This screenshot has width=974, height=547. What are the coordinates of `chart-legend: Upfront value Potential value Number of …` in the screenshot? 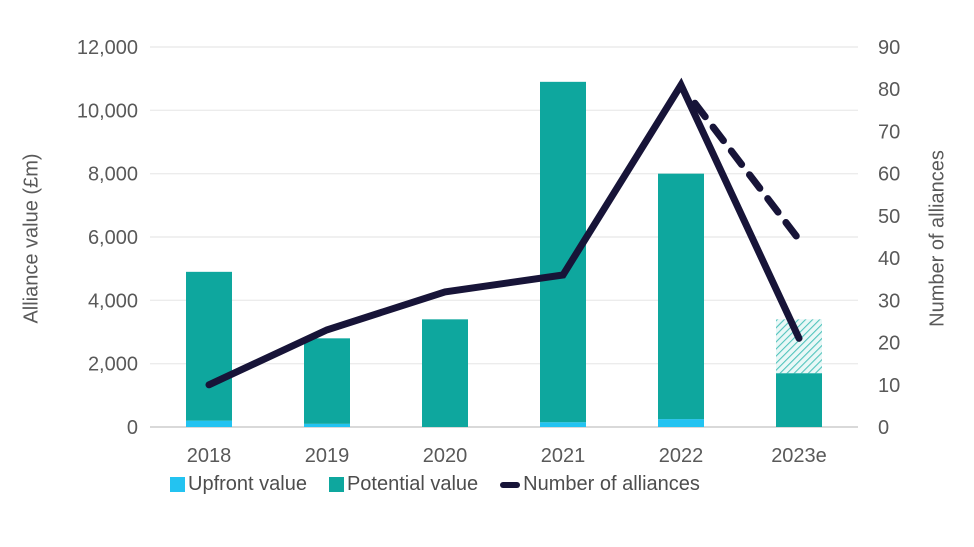 It's located at (435, 484).